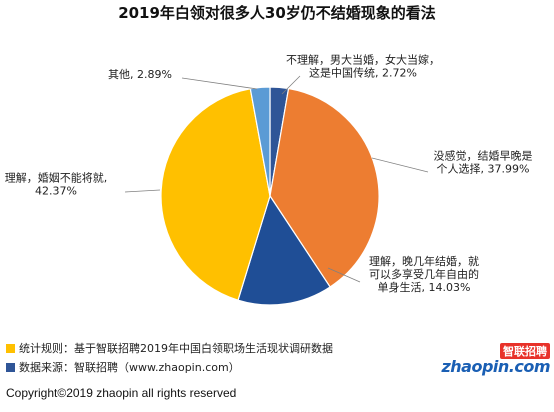 The height and width of the screenshot is (412, 554). Describe the element at coordinates (10, 348) in the screenshot. I see `note-marker-yellow` at that location.